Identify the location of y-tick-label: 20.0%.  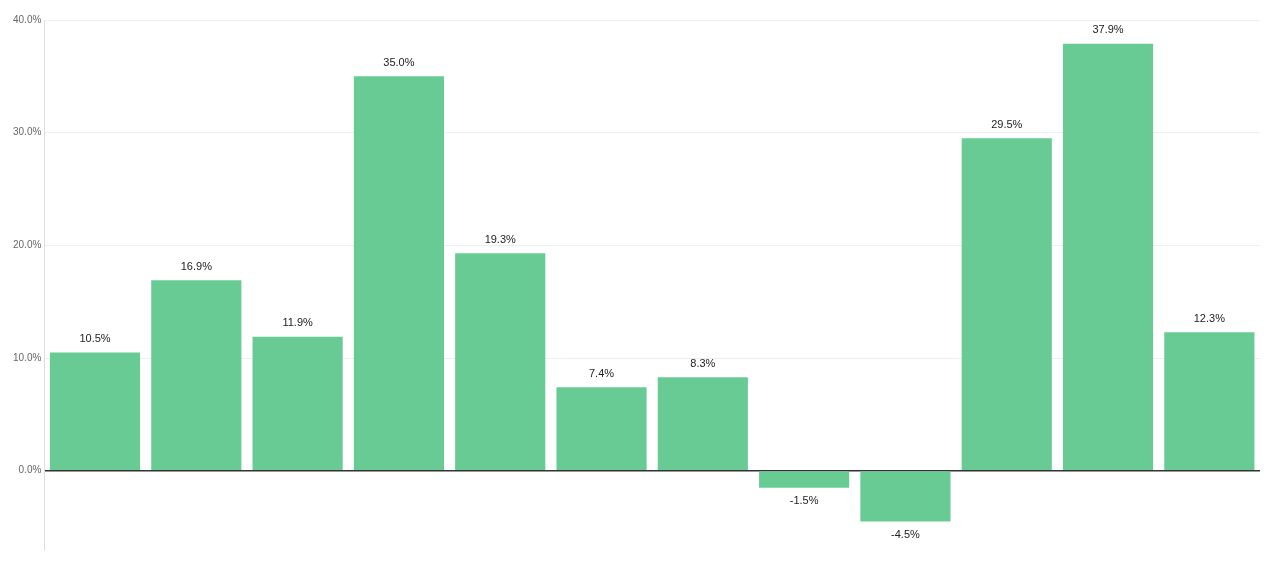
(27, 245).